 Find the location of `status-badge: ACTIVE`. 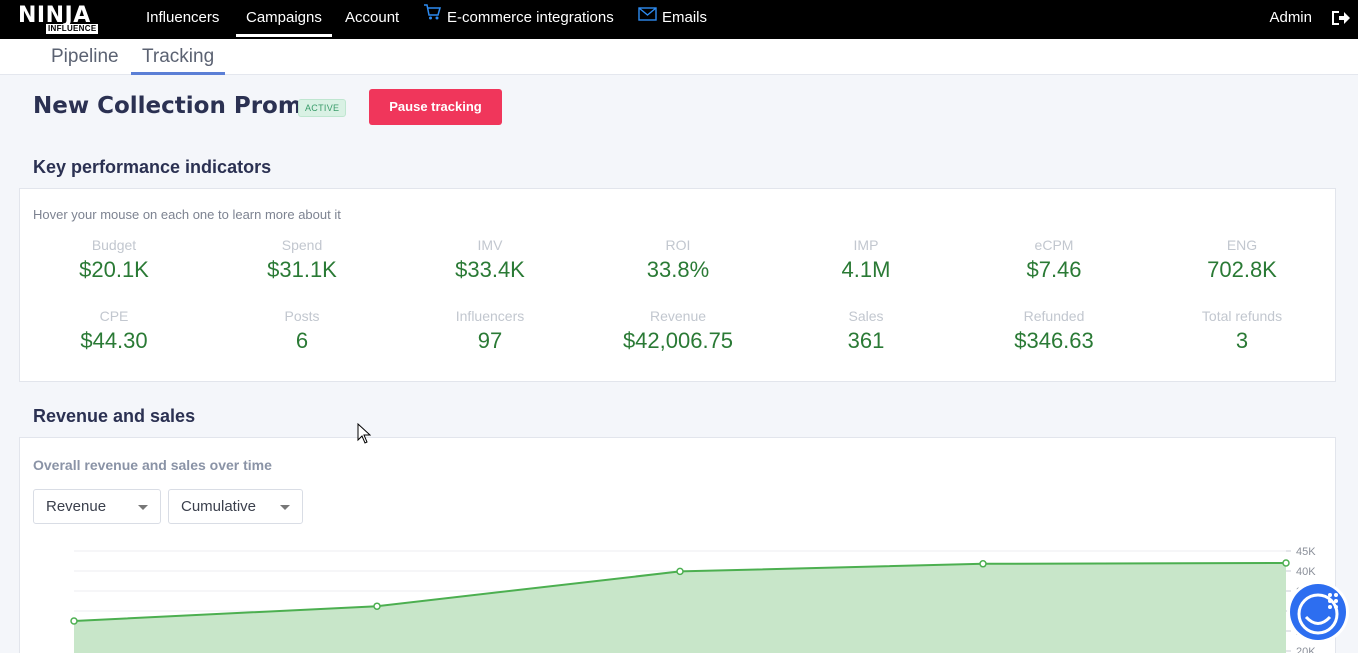

status-badge: ACTIVE is located at coordinates (322, 108).